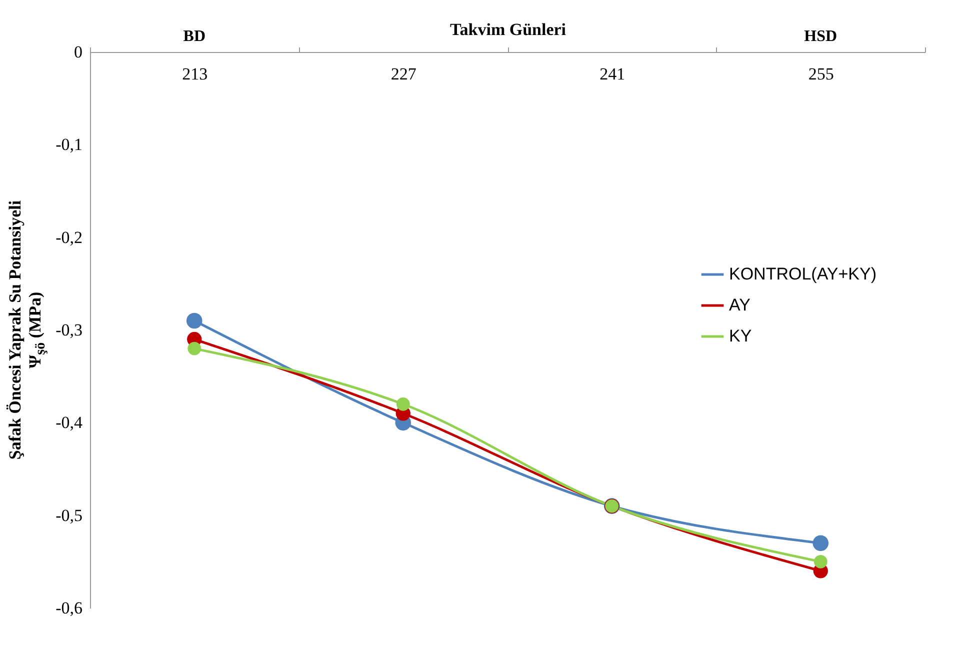 The width and height of the screenshot is (965, 646). What do you see at coordinates (508, 29) in the screenshot?
I see `x-axis-title: Takvim Günleri` at bounding box center [508, 29].